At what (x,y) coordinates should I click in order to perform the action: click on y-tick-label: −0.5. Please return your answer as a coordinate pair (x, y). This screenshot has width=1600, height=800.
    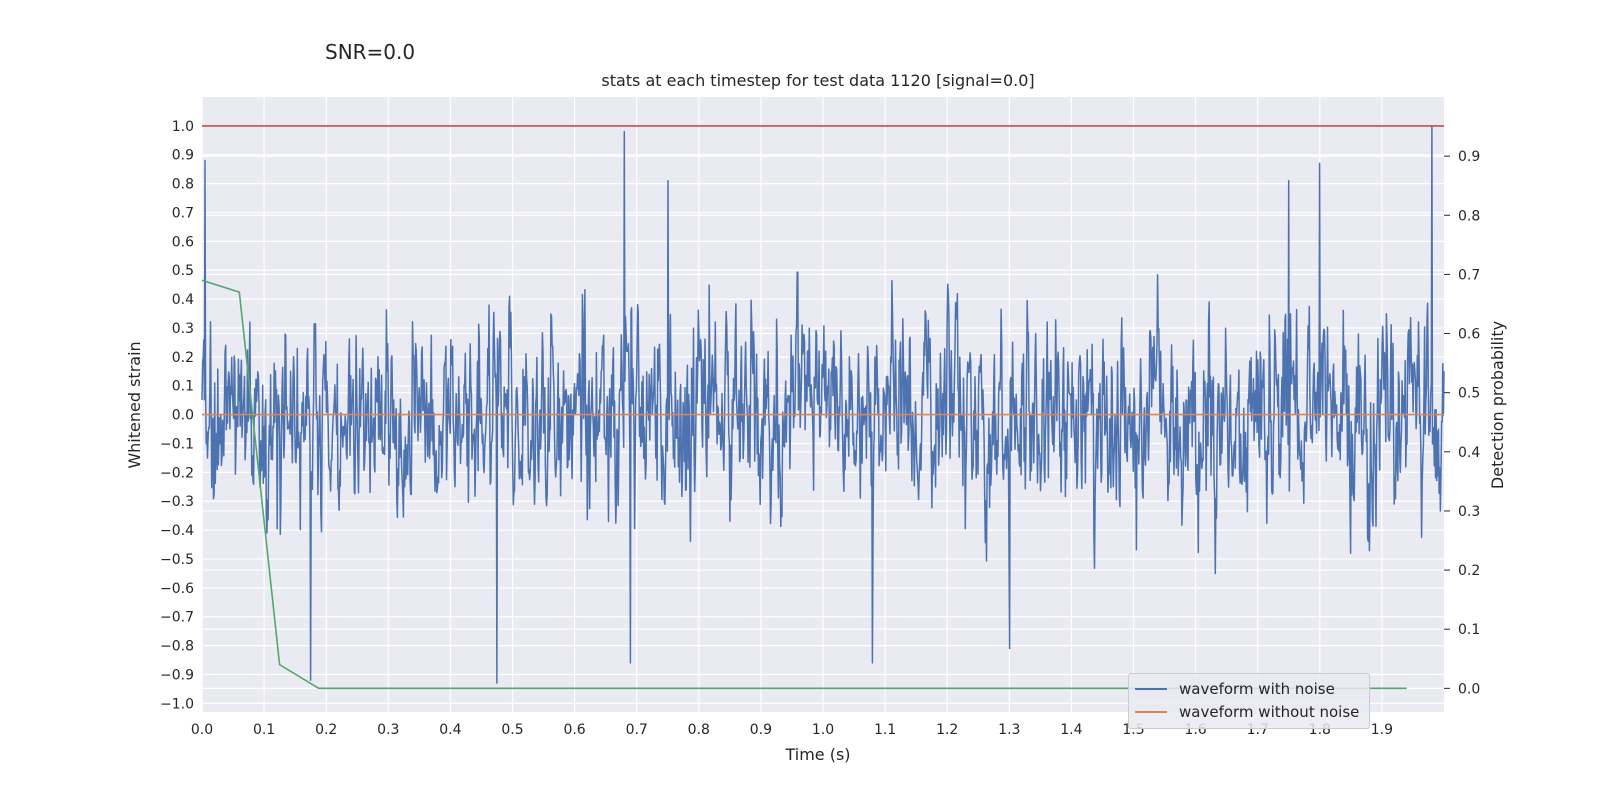
    Looking at the image, I should click on (177, 560).